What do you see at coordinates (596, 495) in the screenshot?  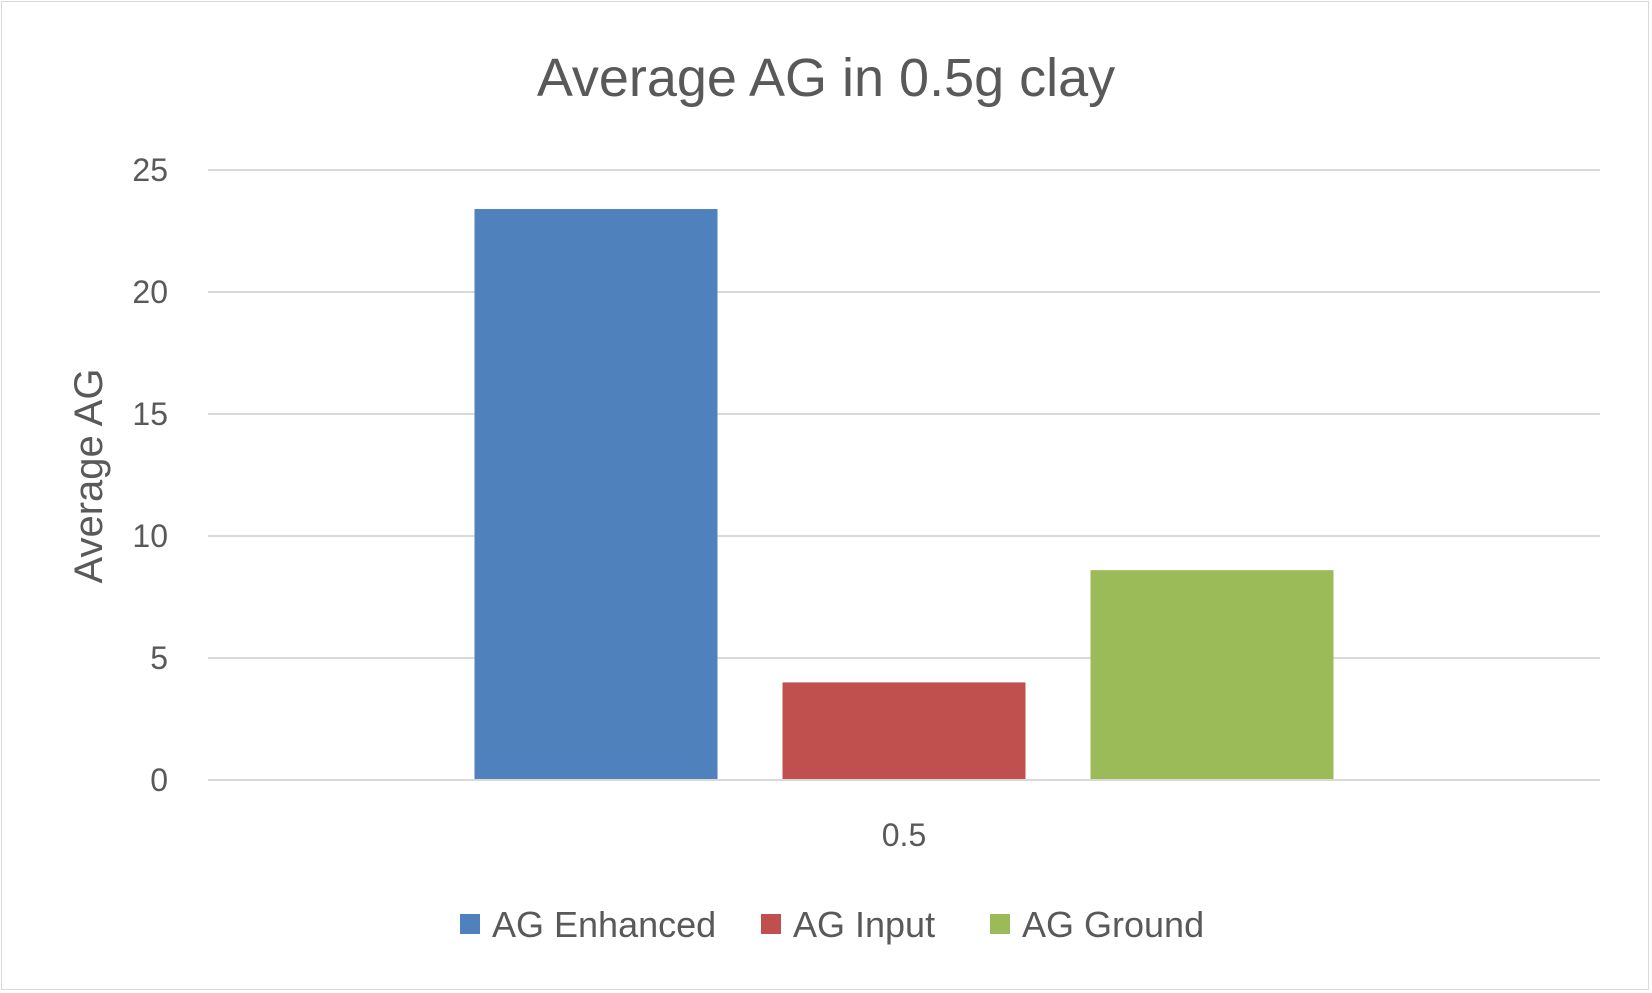 I see `bar-ag-enhanced` at bounding box center [596, 495].